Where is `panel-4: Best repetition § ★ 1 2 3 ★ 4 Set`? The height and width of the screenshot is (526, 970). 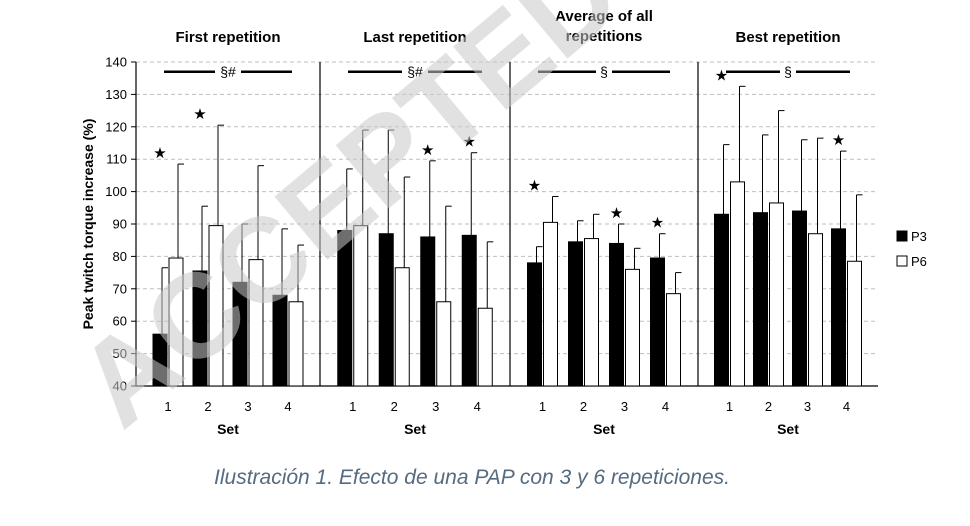 panel-4: Best repetition § ★ 1 2 3 ★ 4 Set is located at coordinates (788, 233).